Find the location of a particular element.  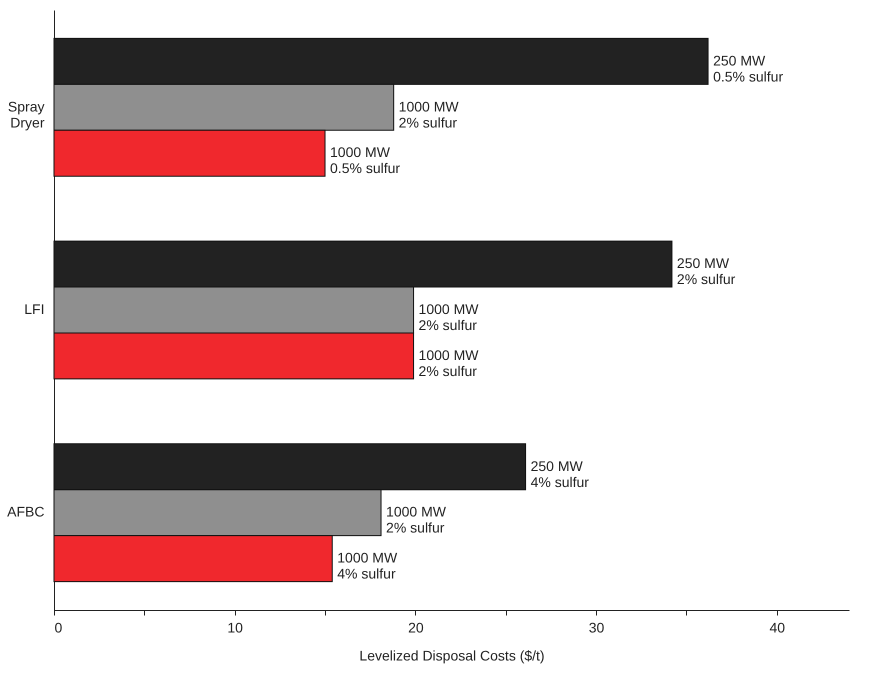

annotation: 250 MW 4% sulfur is located at coordinates (560, 474).